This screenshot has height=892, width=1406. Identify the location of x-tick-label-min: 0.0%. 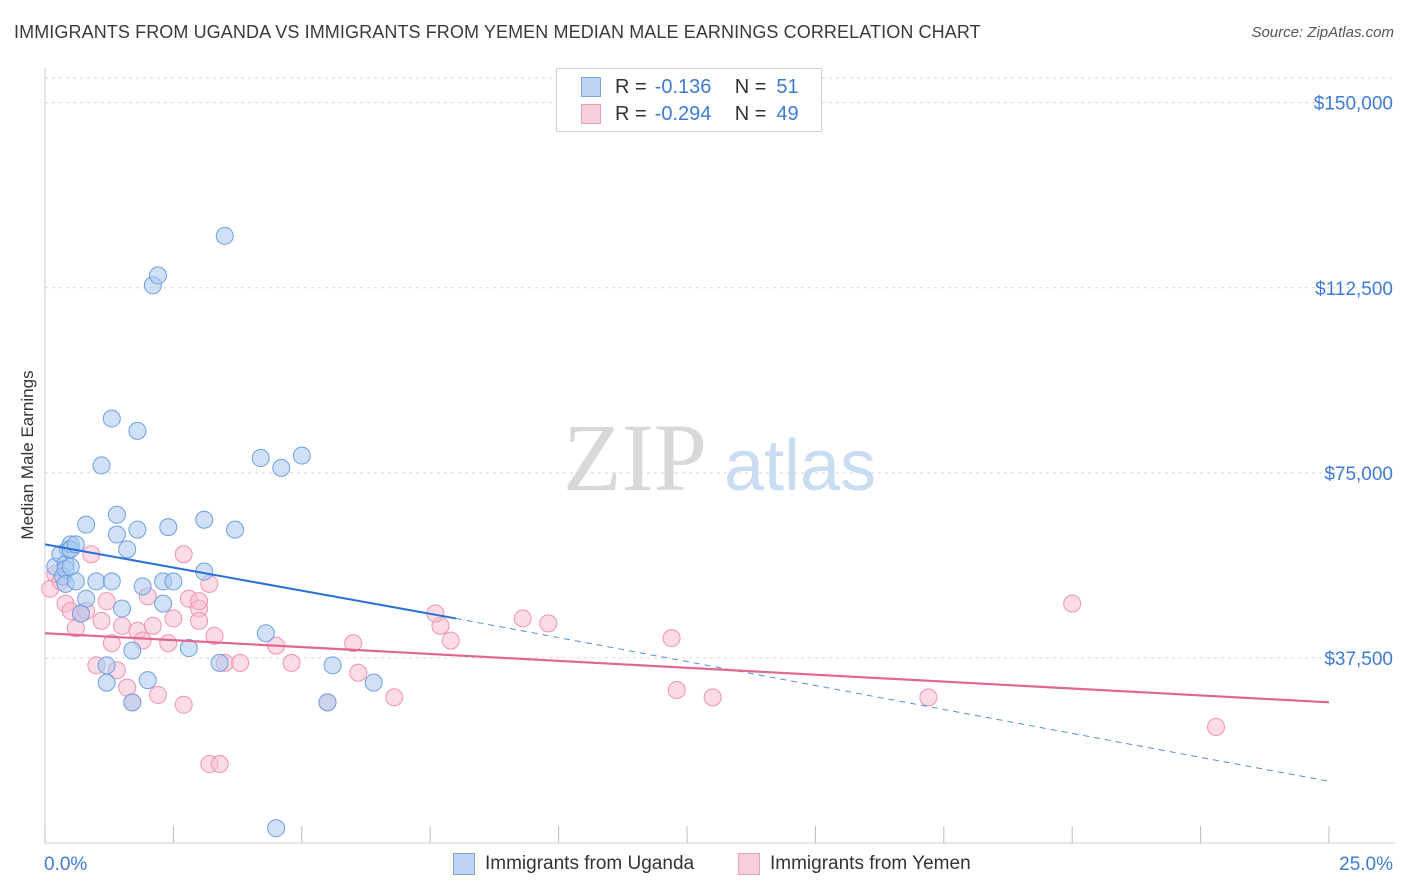
(65, 864).